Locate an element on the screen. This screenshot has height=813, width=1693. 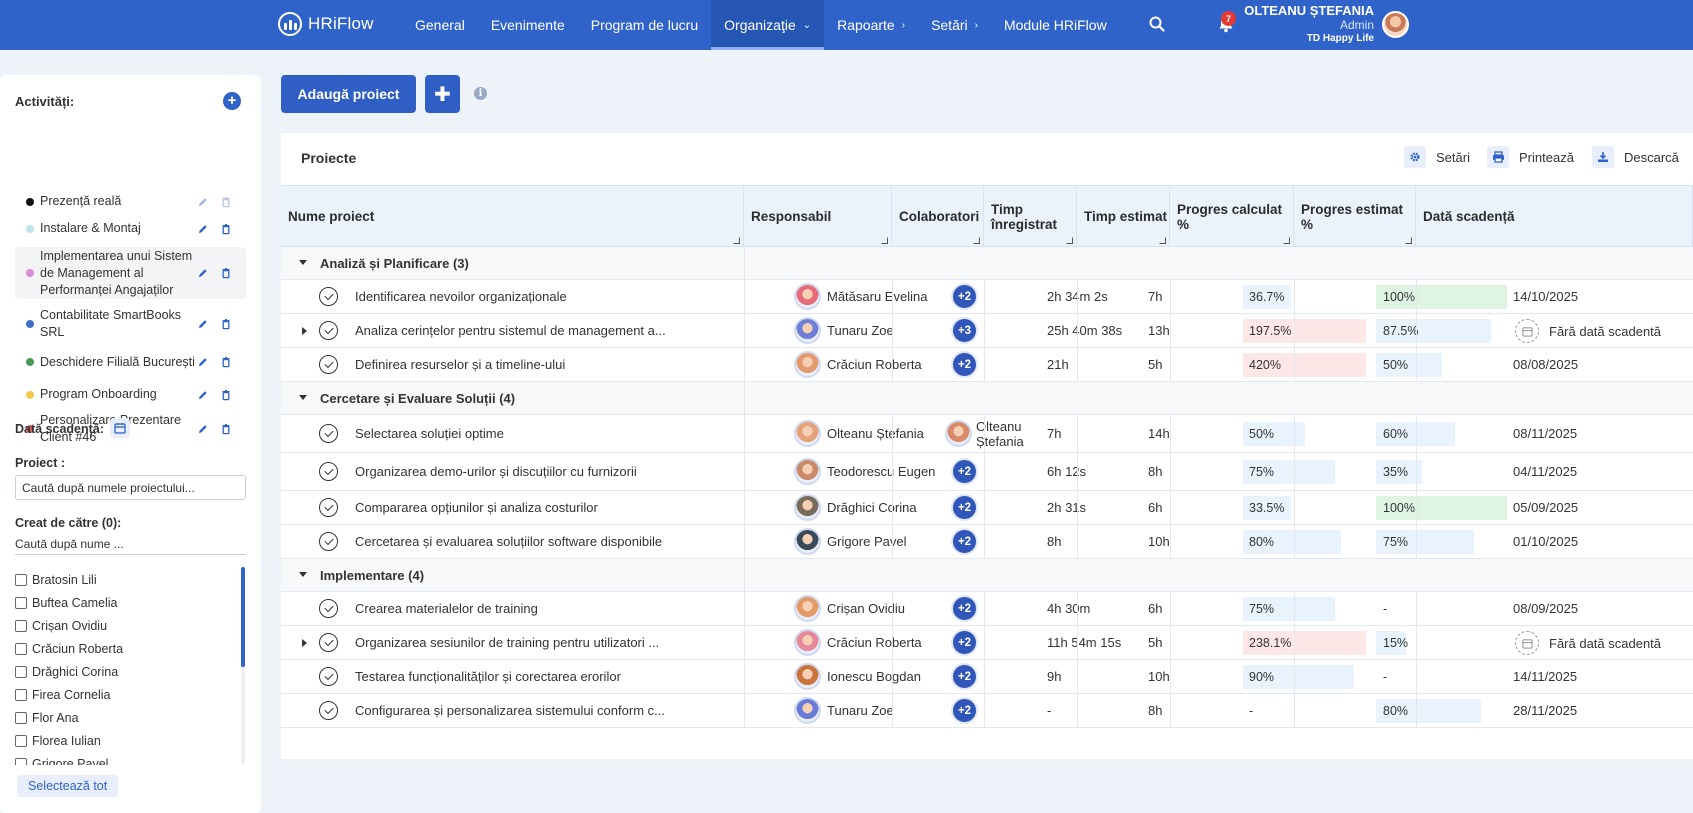
creator-option: Firea Cornelia is located at coordinates (122, 694).